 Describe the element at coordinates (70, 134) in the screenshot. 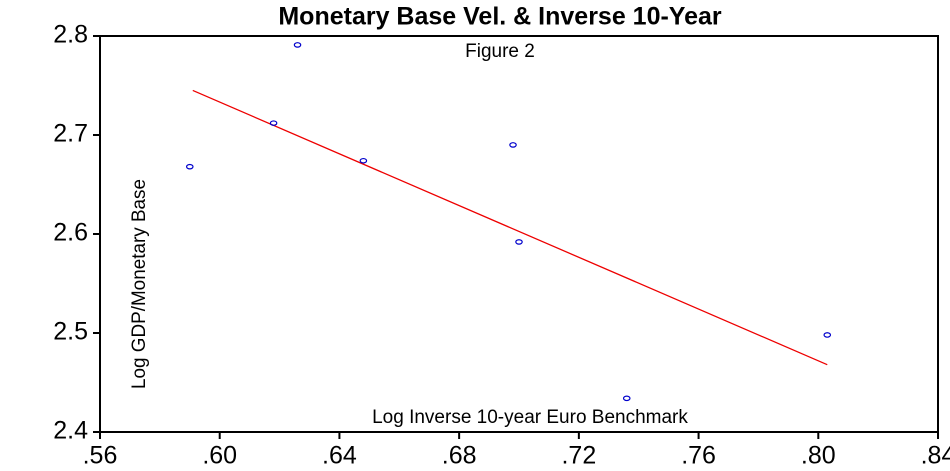

I see `y-tick-label: 2.7` at that location.